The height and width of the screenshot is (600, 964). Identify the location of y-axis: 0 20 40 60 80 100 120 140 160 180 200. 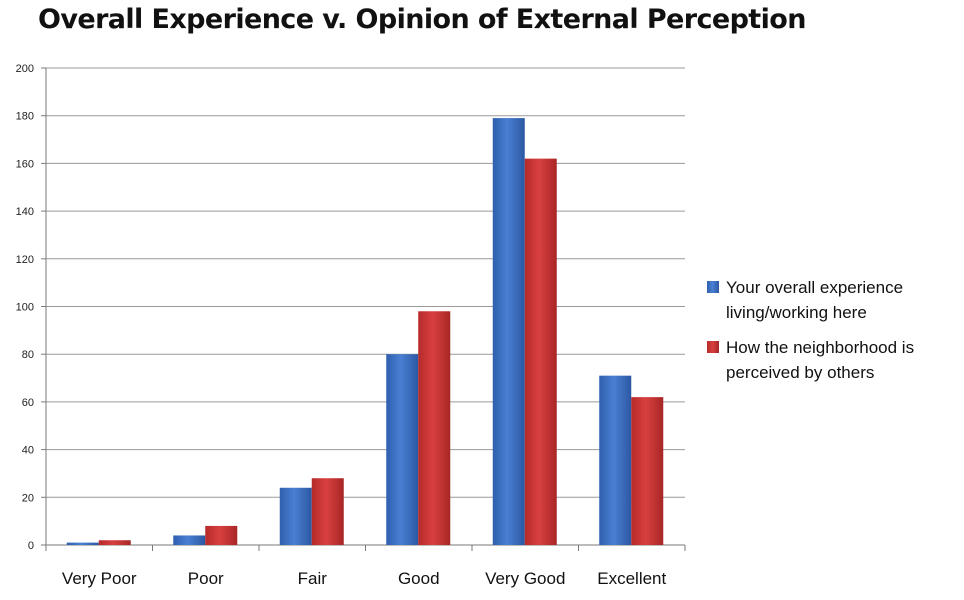
(31, 307).